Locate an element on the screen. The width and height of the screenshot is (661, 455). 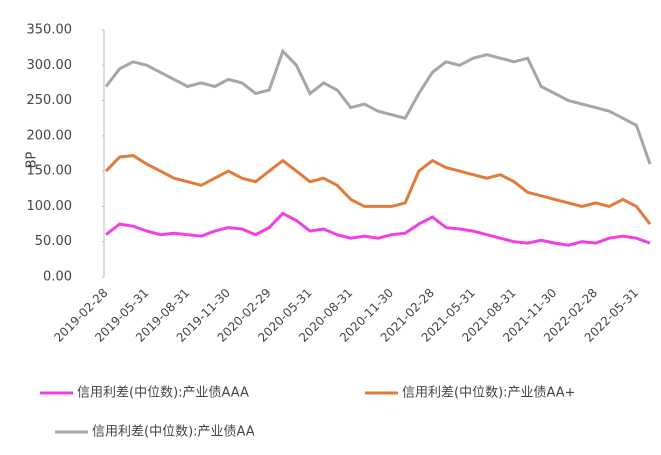
legend-label: 信用利差(中位数):产业债AAA is located at coordinates (163, 393).